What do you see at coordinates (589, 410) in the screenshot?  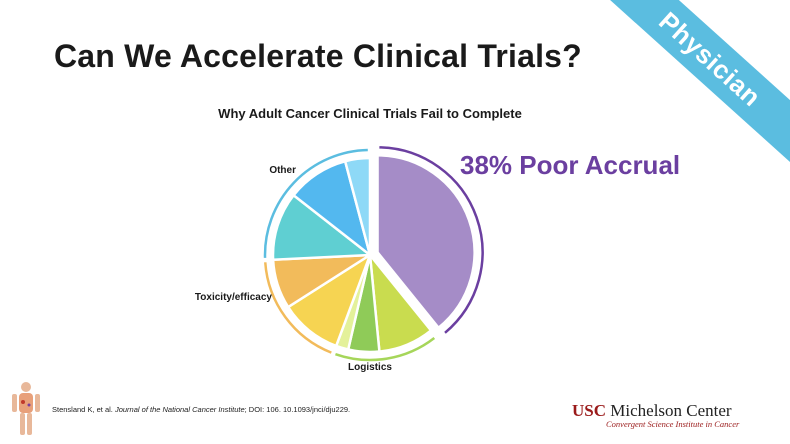 I see `logo-usc: USC` at bounding box center [589, 410].